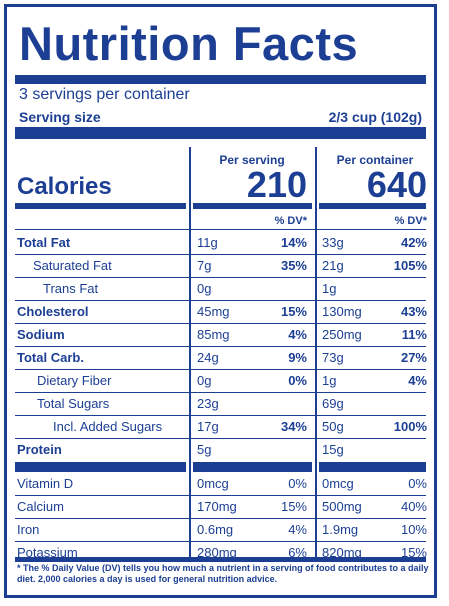 The image size is (449, 606). What do you see at coordinates (204, 265) in the screenshot?
I see `serving-amount: 7g` at bounding box center [204, 265].